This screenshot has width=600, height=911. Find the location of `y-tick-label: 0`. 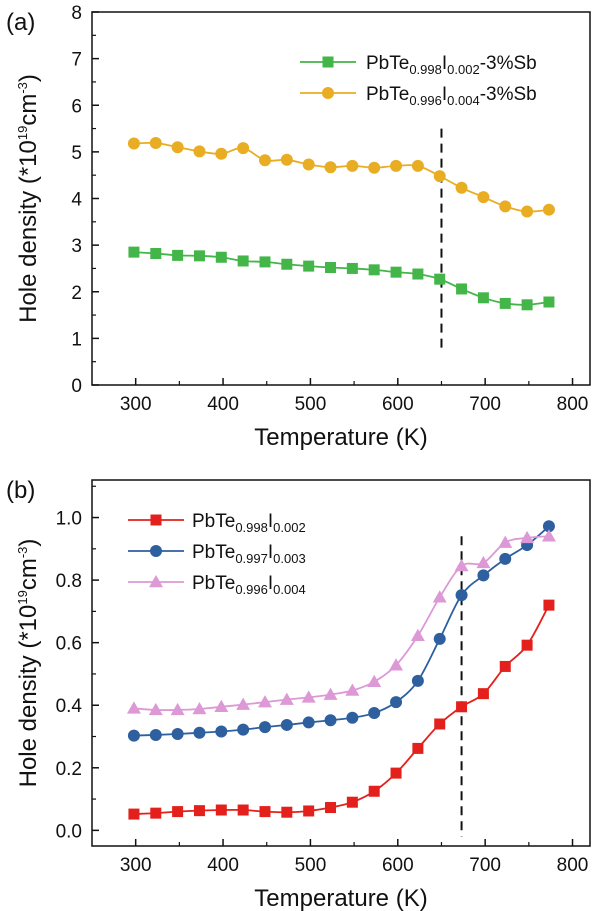

y-tick-label: 0 is located at coordinates (76, 386).